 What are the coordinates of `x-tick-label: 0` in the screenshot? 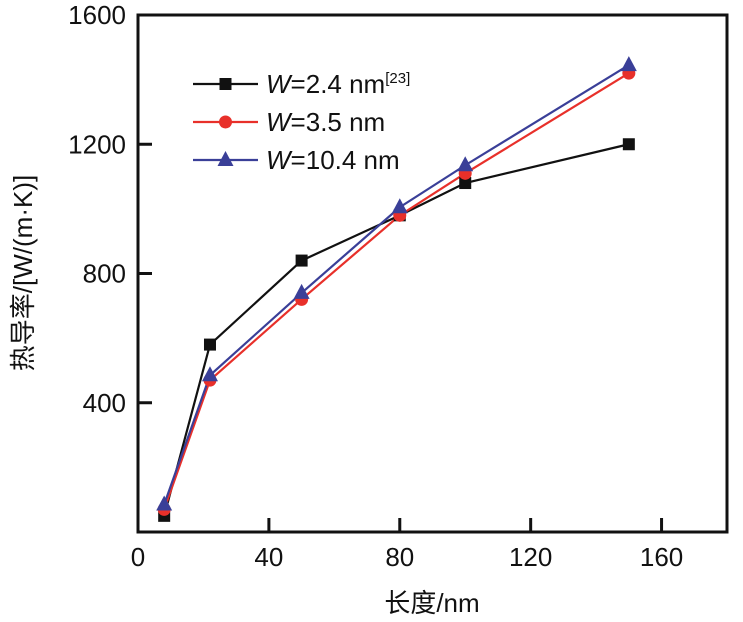 It's located at (138, 557).